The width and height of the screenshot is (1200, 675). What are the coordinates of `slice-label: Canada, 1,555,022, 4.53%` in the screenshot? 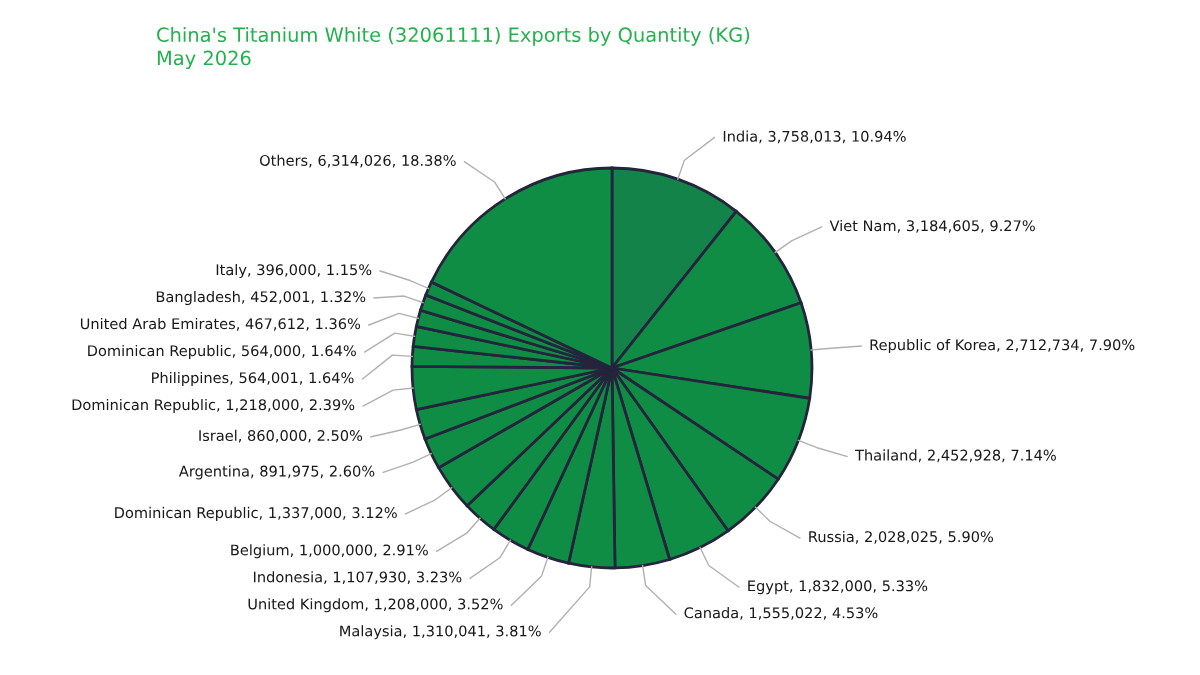 It's located at (781, 613).